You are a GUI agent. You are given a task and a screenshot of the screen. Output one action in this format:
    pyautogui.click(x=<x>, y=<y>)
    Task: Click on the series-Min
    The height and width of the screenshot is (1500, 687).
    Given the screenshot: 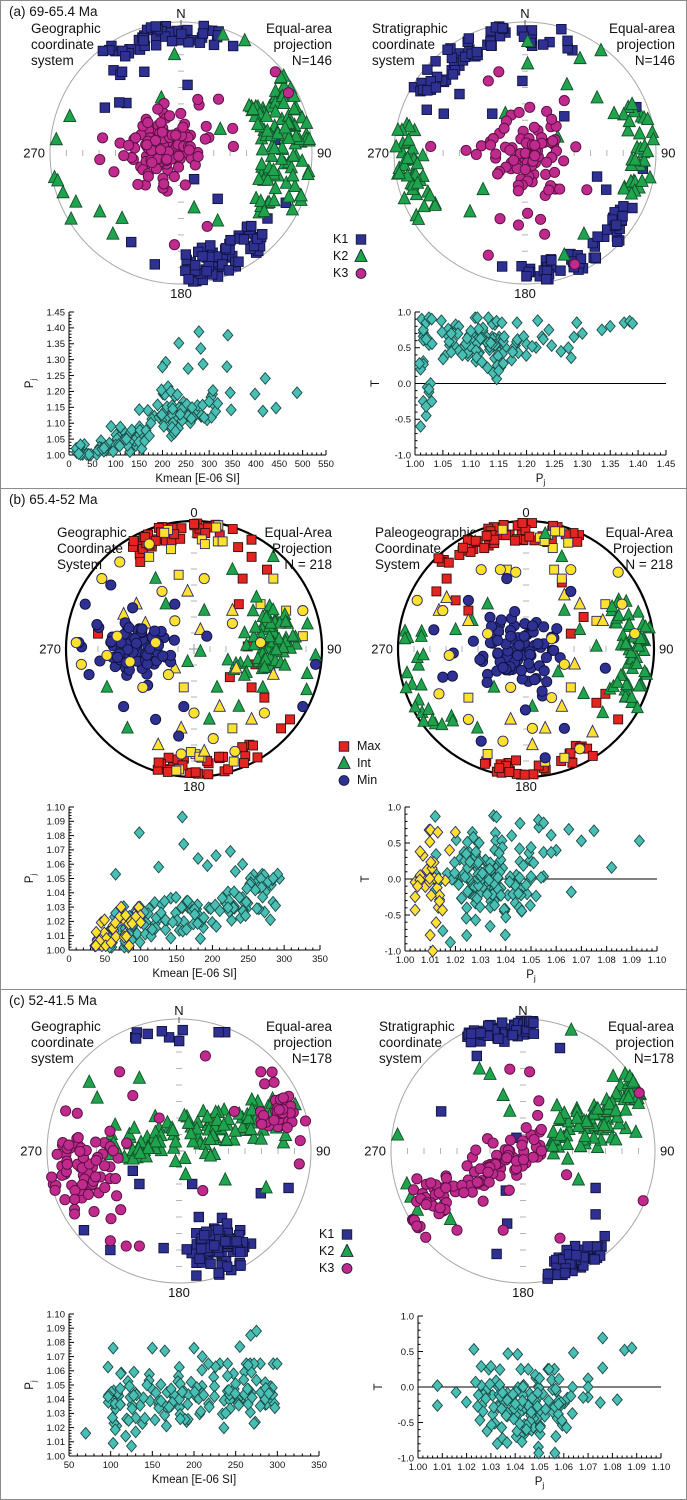 What is the action you would take?
    pyautogui.click(x=197, y=660)
    